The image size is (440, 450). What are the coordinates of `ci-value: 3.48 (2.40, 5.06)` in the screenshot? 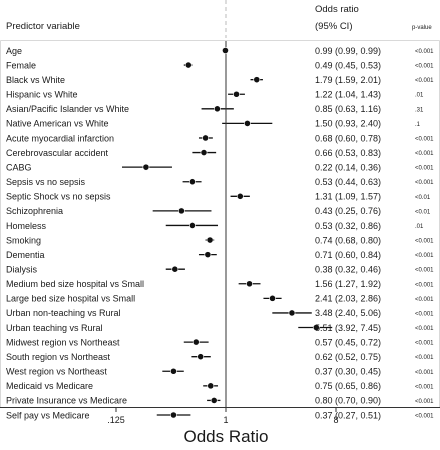 It's located at (348, 313).